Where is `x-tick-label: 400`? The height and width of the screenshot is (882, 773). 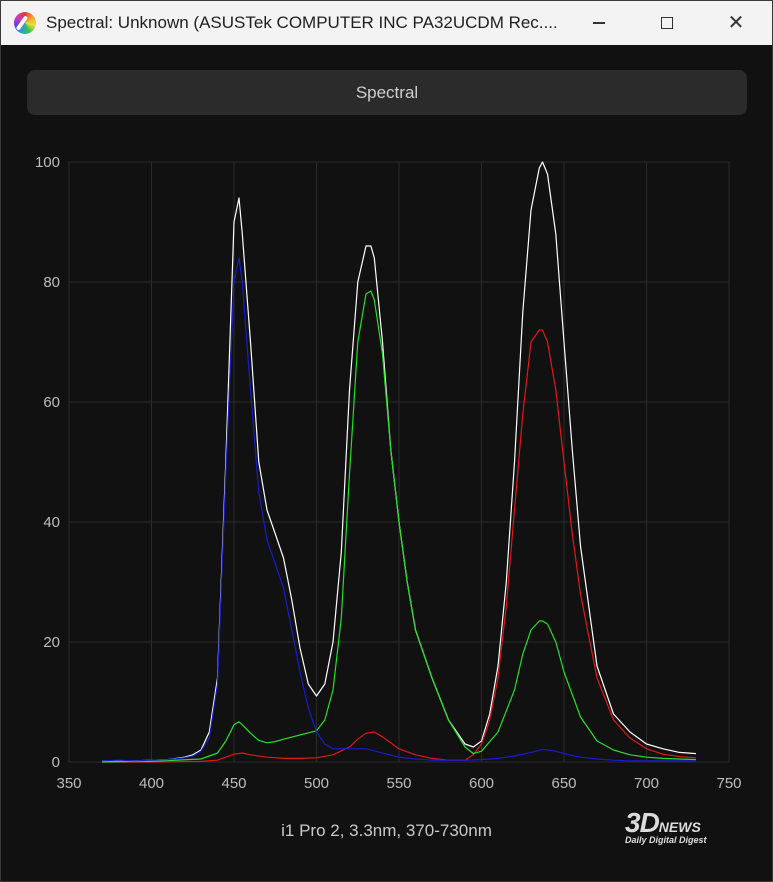 x-tick-label: 400 is located at coordinates (151, 783).